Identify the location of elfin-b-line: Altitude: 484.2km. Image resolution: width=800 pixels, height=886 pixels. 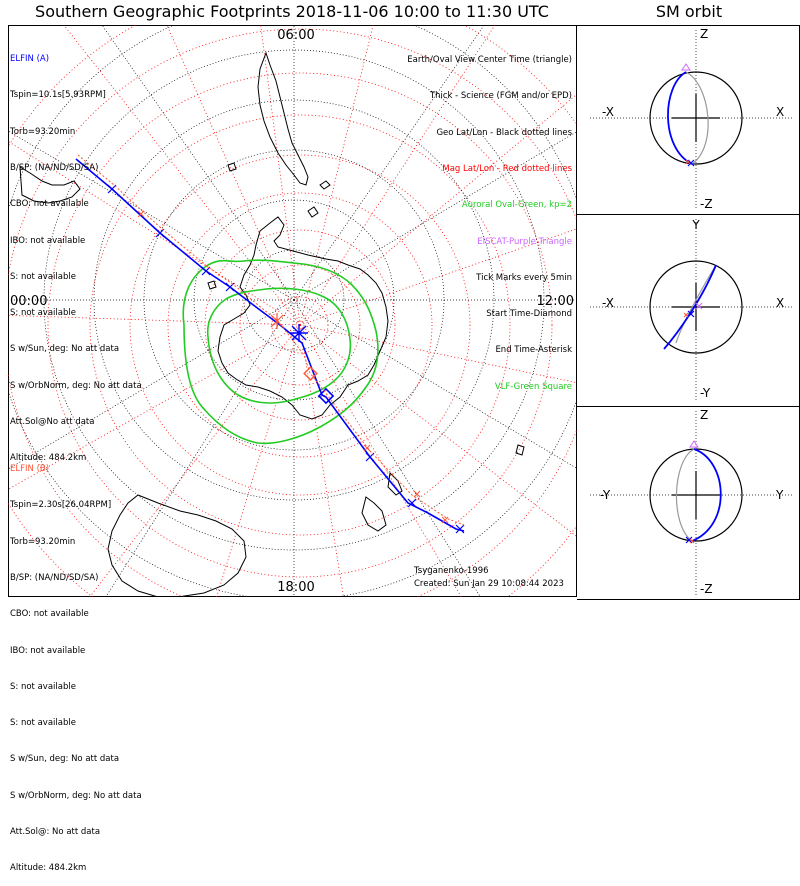
(48, 868).